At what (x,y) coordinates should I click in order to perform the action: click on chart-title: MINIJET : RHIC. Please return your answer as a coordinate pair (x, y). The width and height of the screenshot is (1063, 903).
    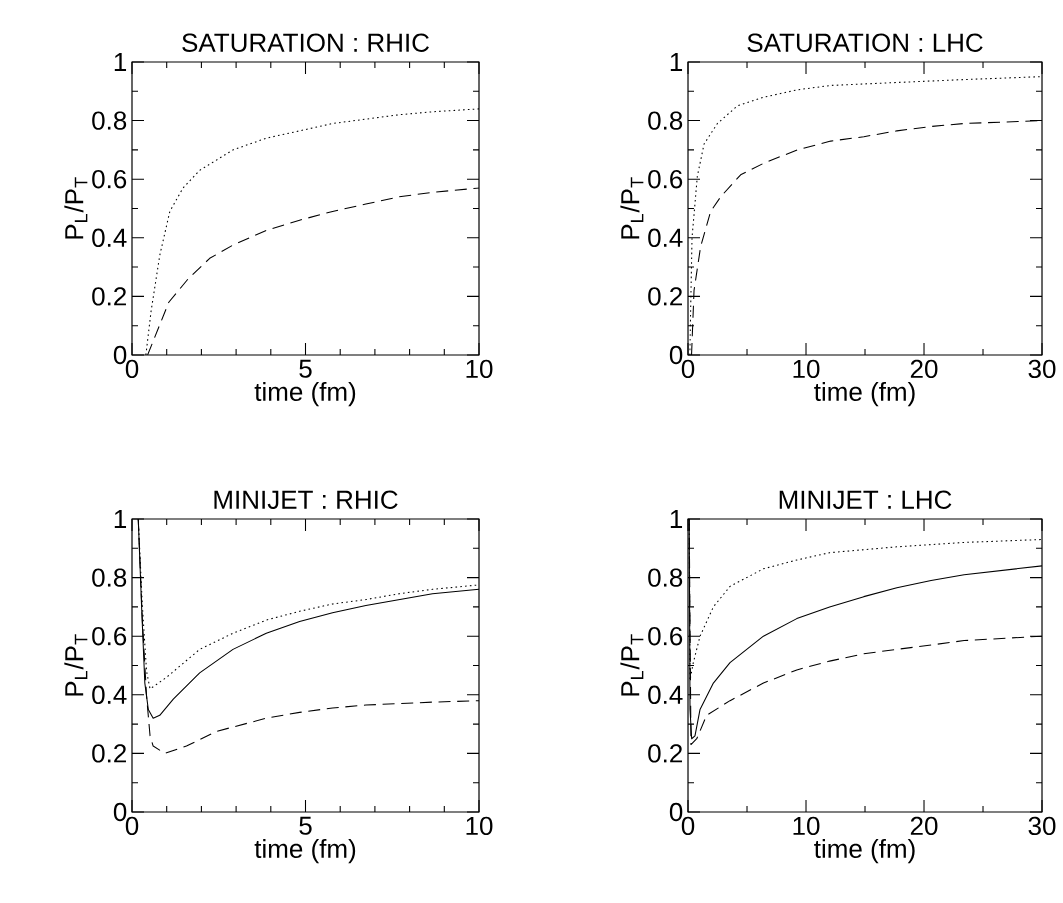
    Looking at the image, I should click on (306, 499).